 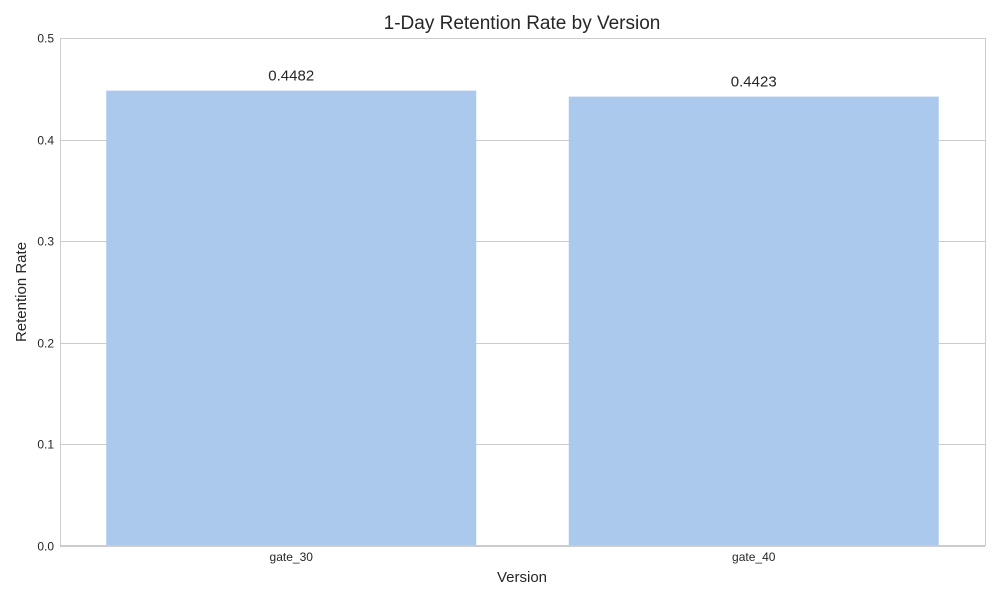 What do you see at coordinates (45, 293) in the screenshot?
I see `y-axis-ticks: 0.0 0.1 0.2 0.3 0.4 0.5` at bounding box center [45, 293].